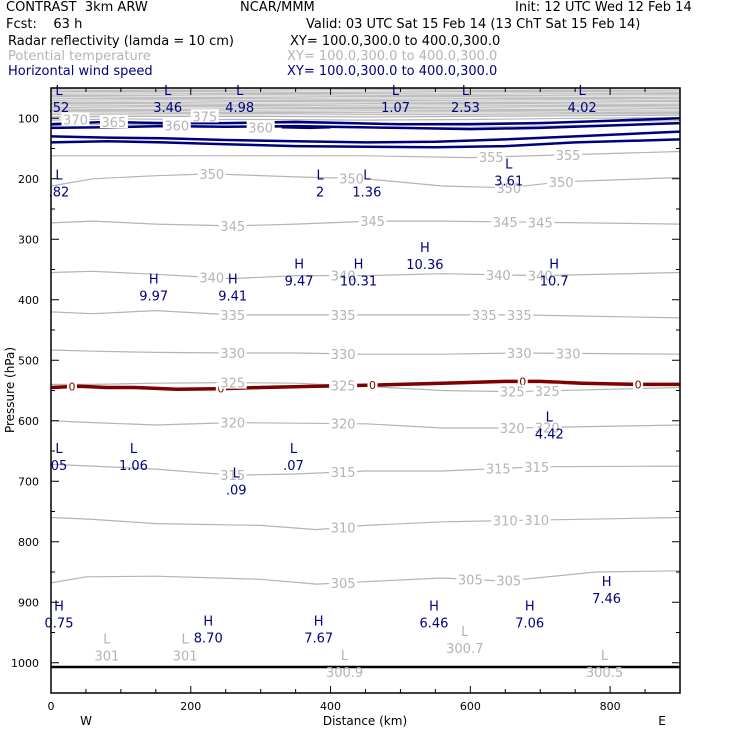 The width and height of the screenshot is (740, 740). I want to click on x-tick-label: 200, so click(190, 706).